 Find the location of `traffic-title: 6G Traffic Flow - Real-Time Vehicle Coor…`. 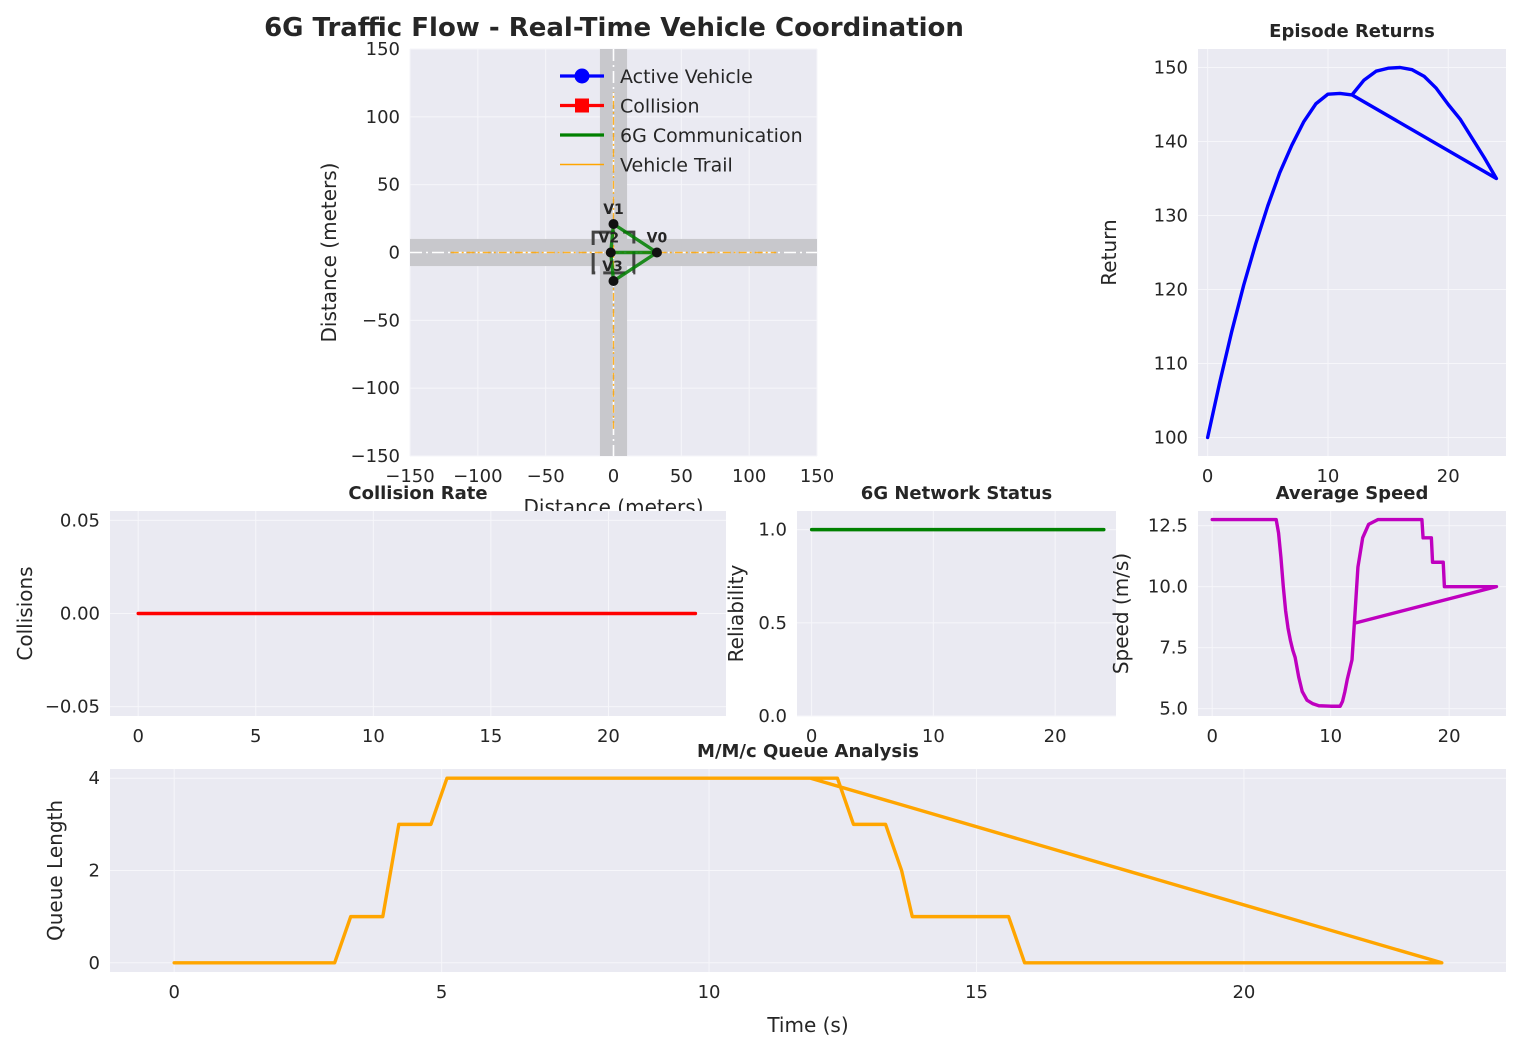

traffic-title: 6G Traffic Flow - Real-Time Vehicle Coor… is located at coordinates (614, 28).